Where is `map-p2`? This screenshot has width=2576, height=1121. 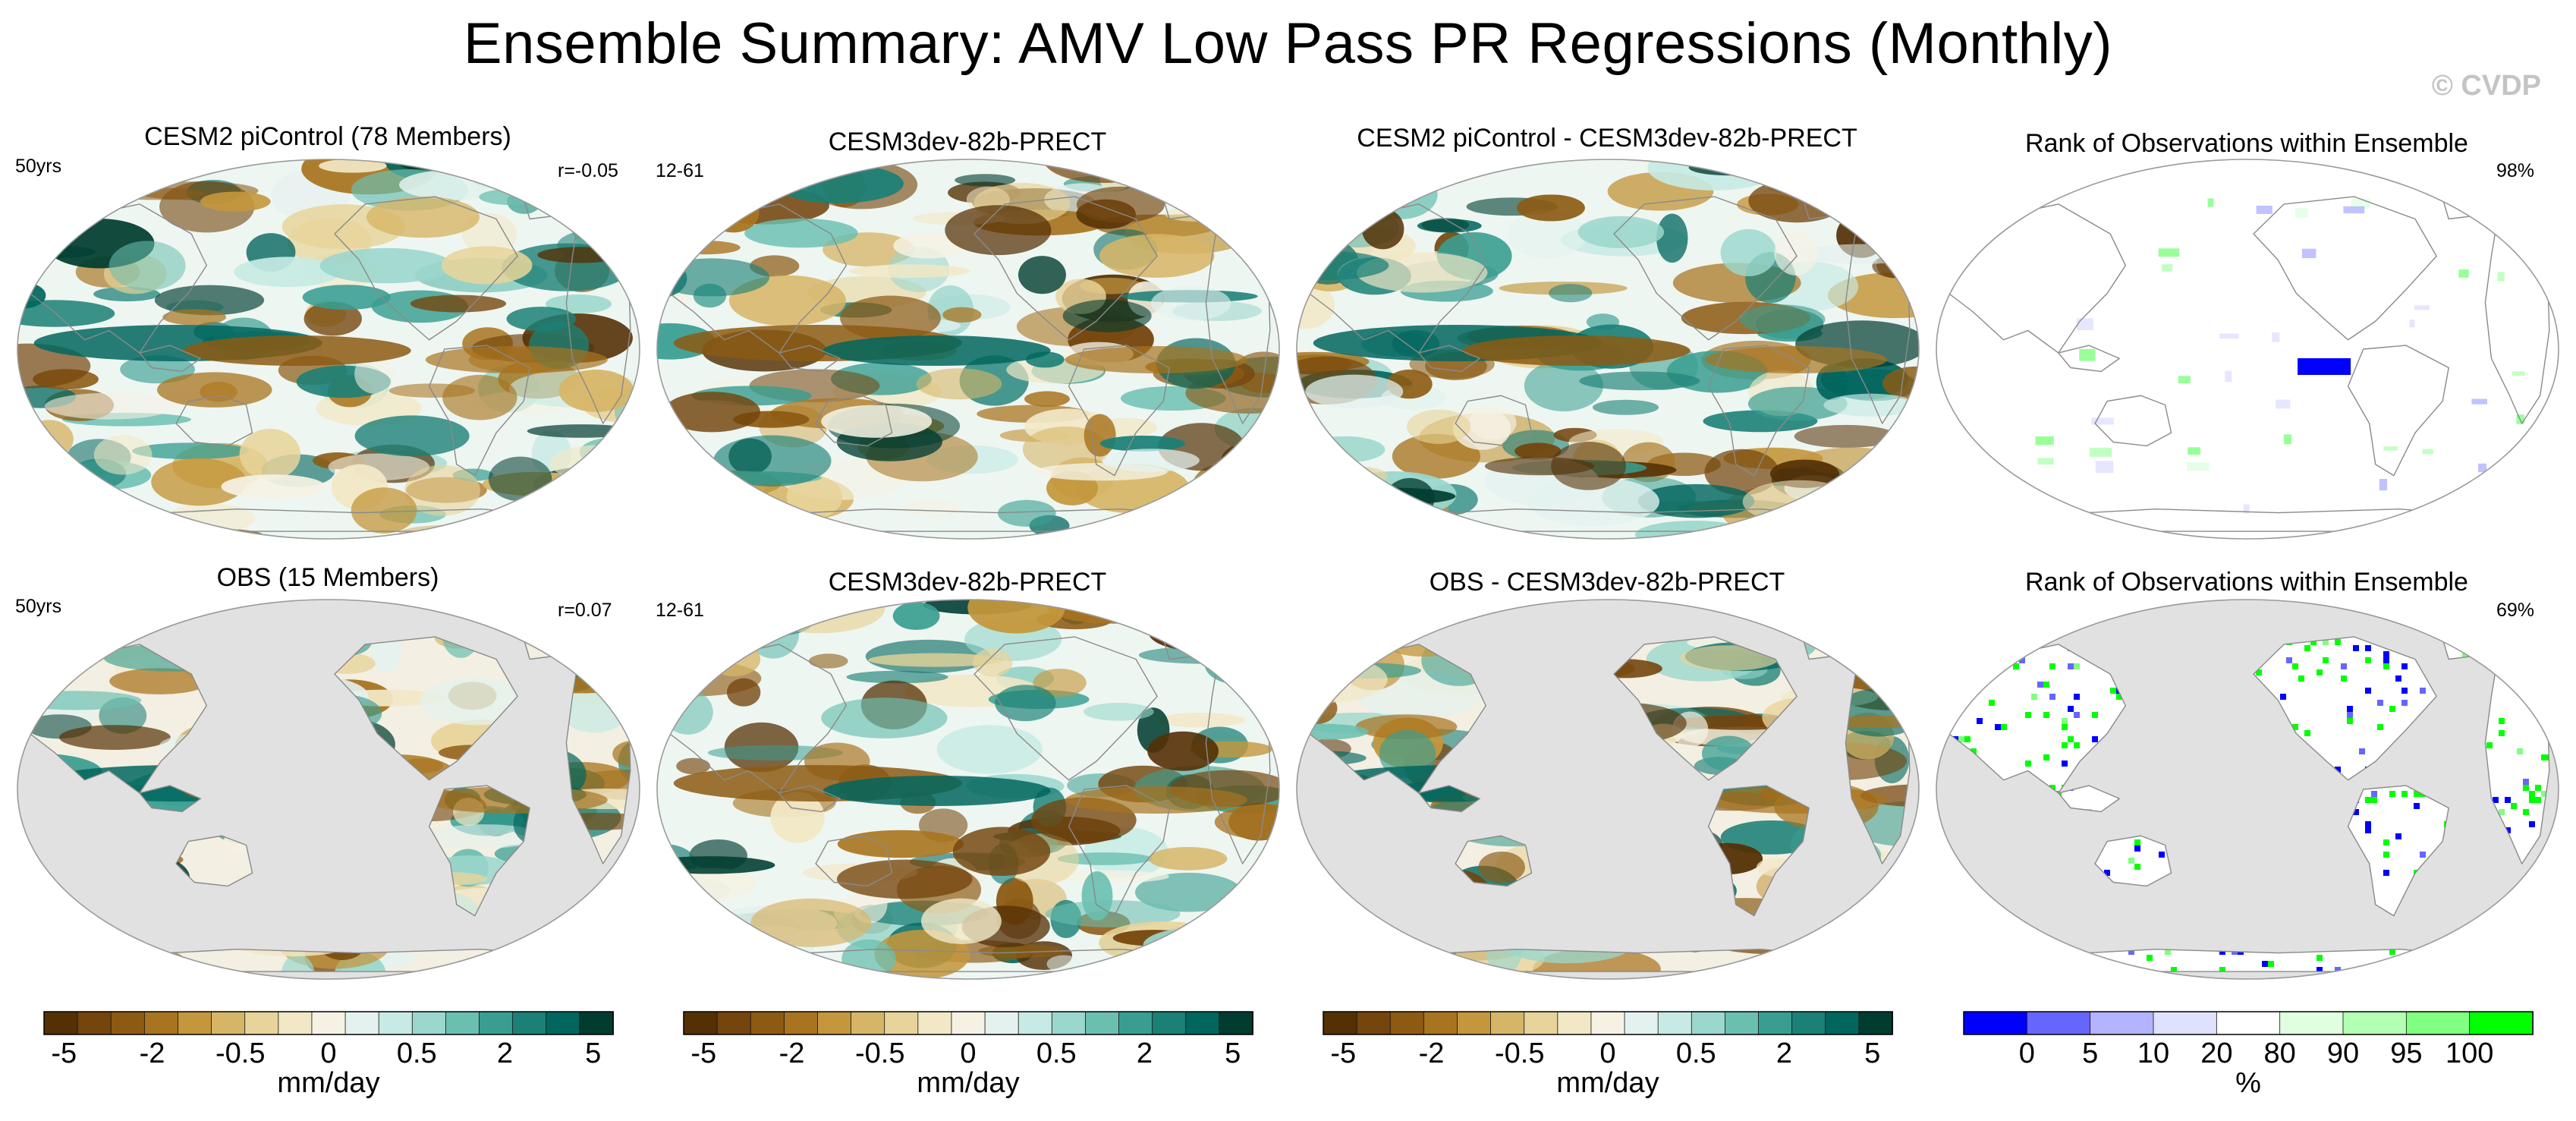
map-p2 is located at coordinates (968, 349).